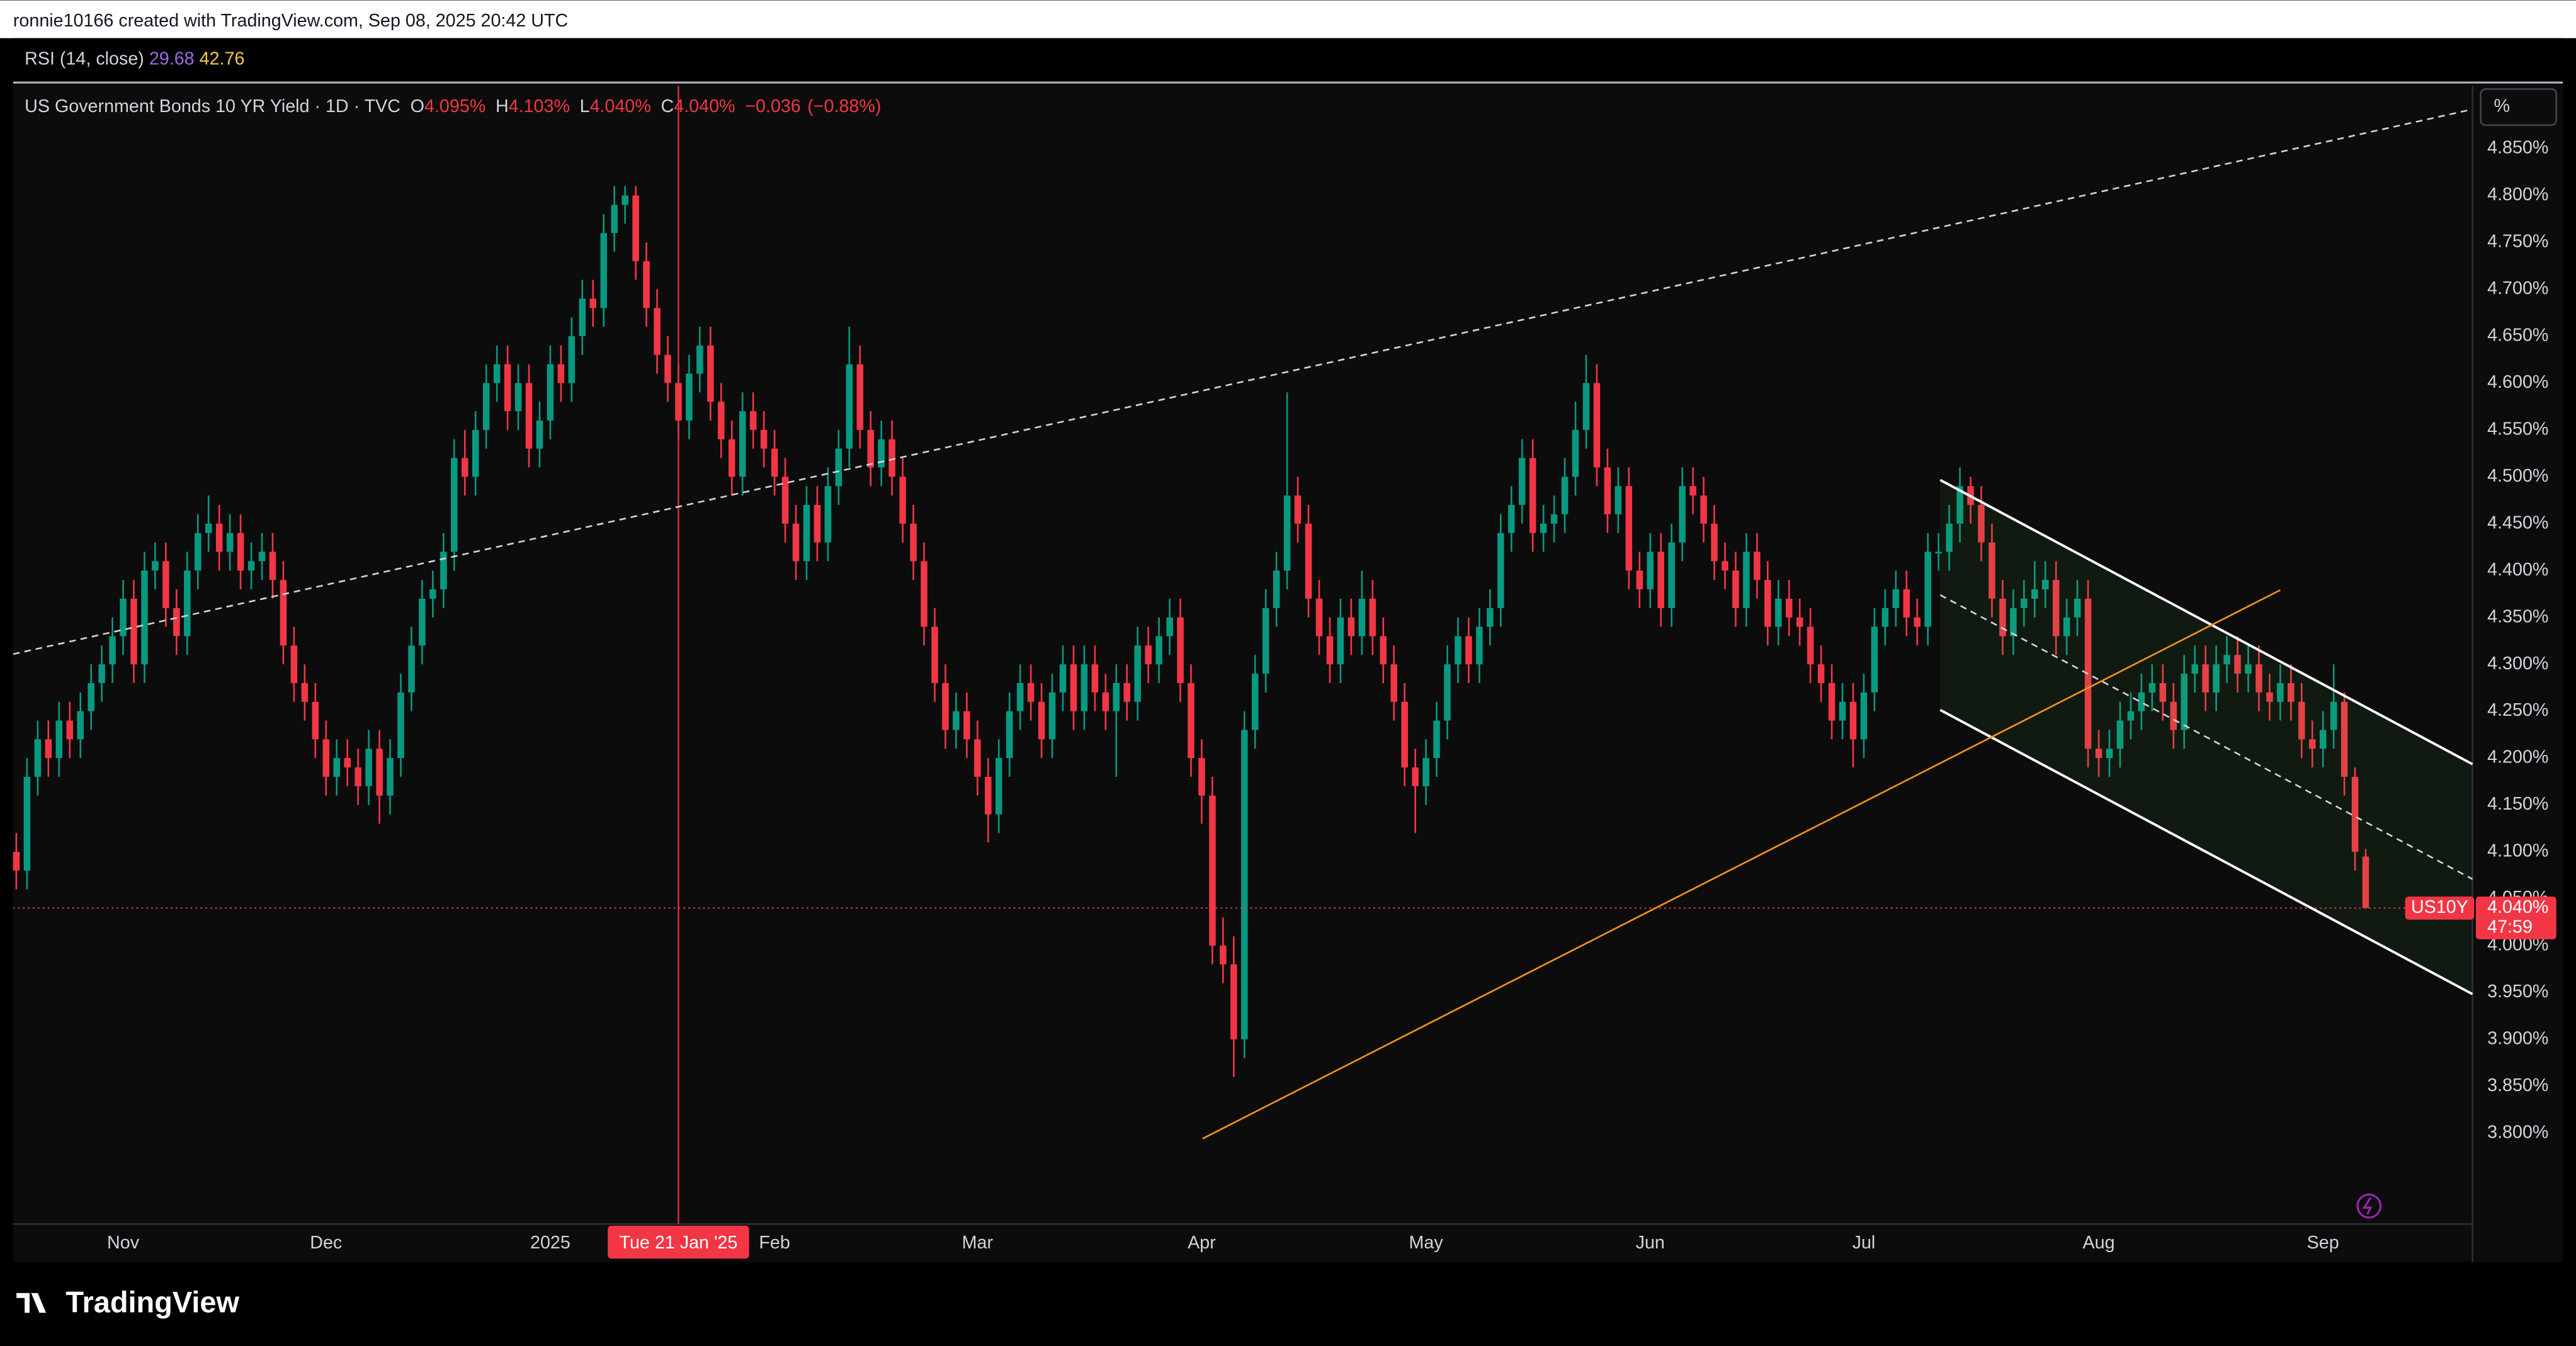  Describe the element at coordinates (774, 1243) in the screenshot. I see `x-tick-label: Feb` at that location.